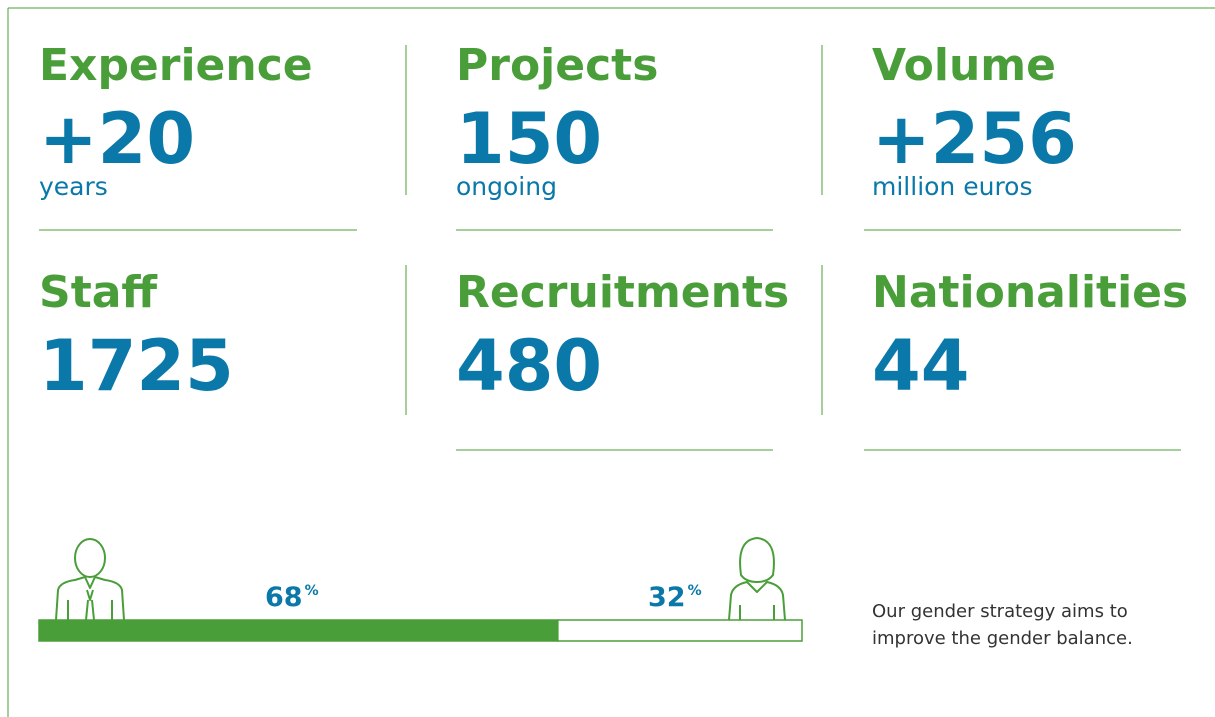 The width and height of the screenshot is (1215, 717). Describe the element at coordinates (73, 186) in the screenshot. I see `stat-unit: years` at that location.